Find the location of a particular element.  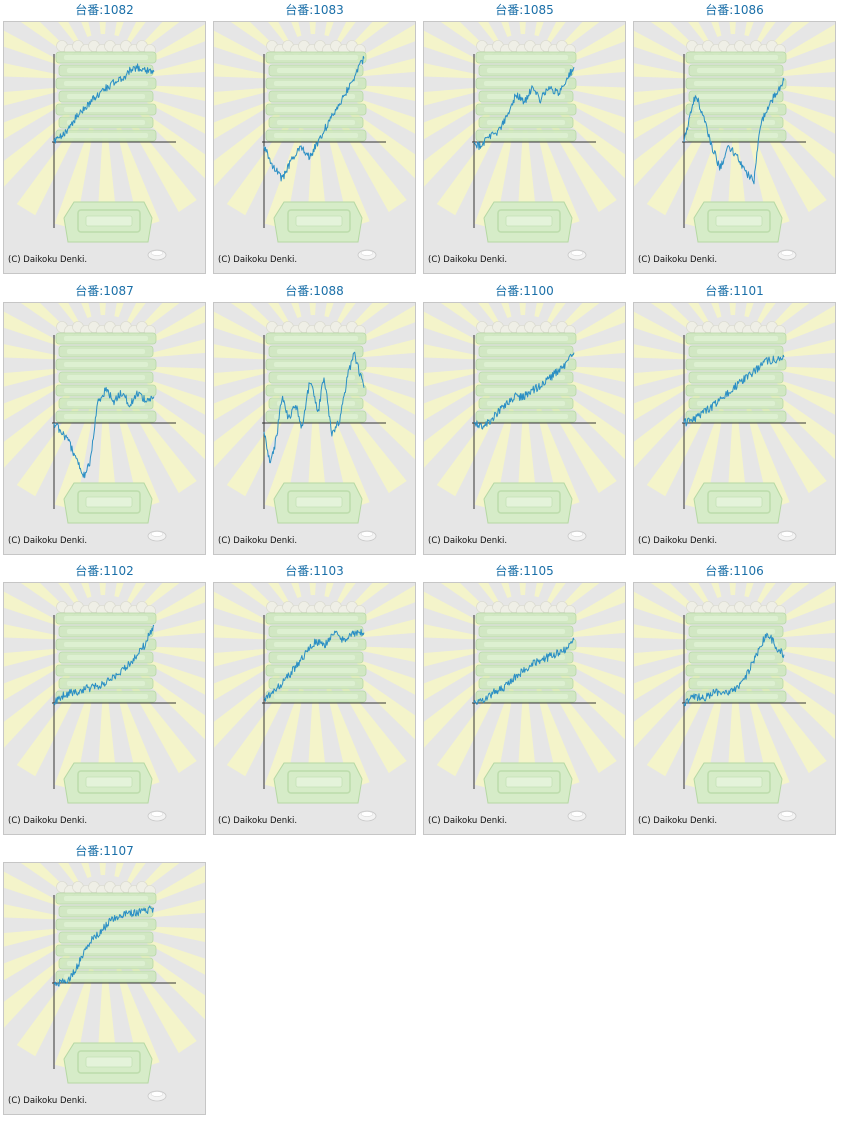

chart-title: 台番:1086 is located at coordinates (734, 10).